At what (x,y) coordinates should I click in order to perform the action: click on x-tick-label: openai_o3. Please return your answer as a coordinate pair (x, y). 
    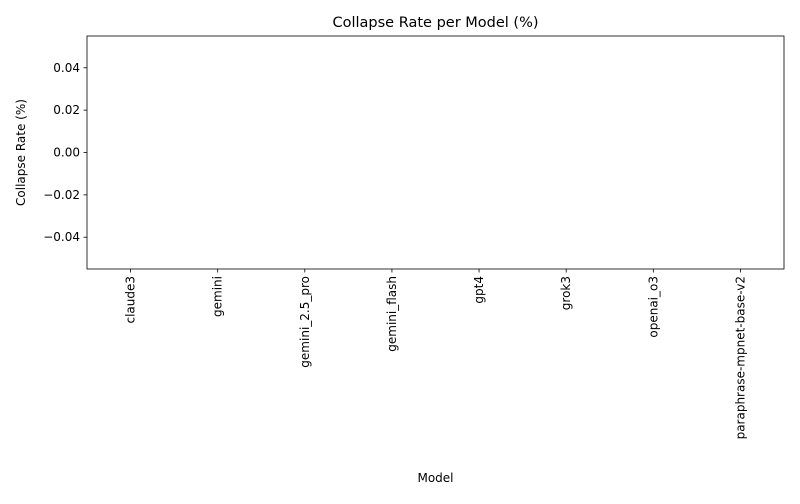
    Looking at the image, I should click on (653, 307).